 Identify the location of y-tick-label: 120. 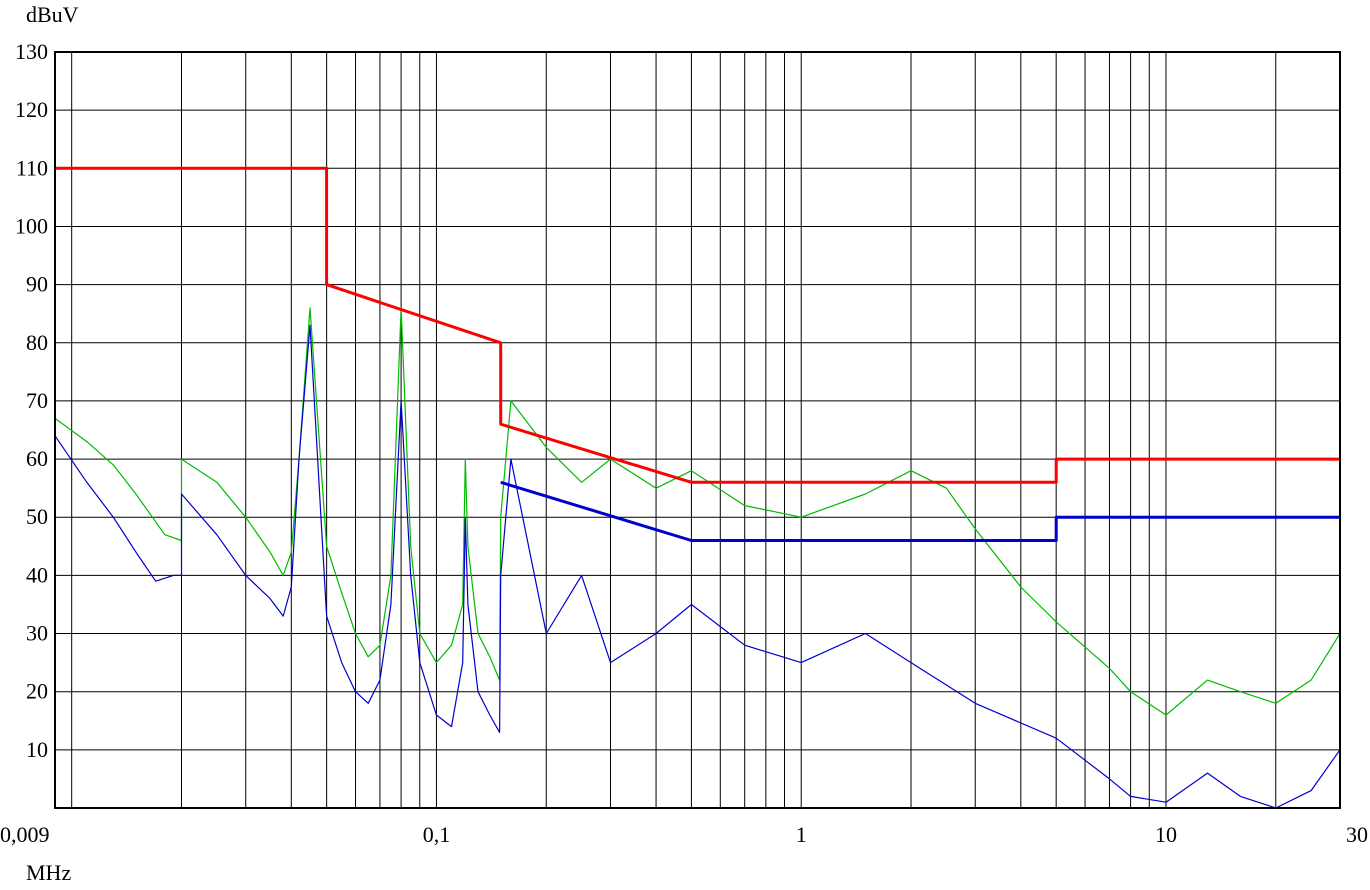
(31, 109).